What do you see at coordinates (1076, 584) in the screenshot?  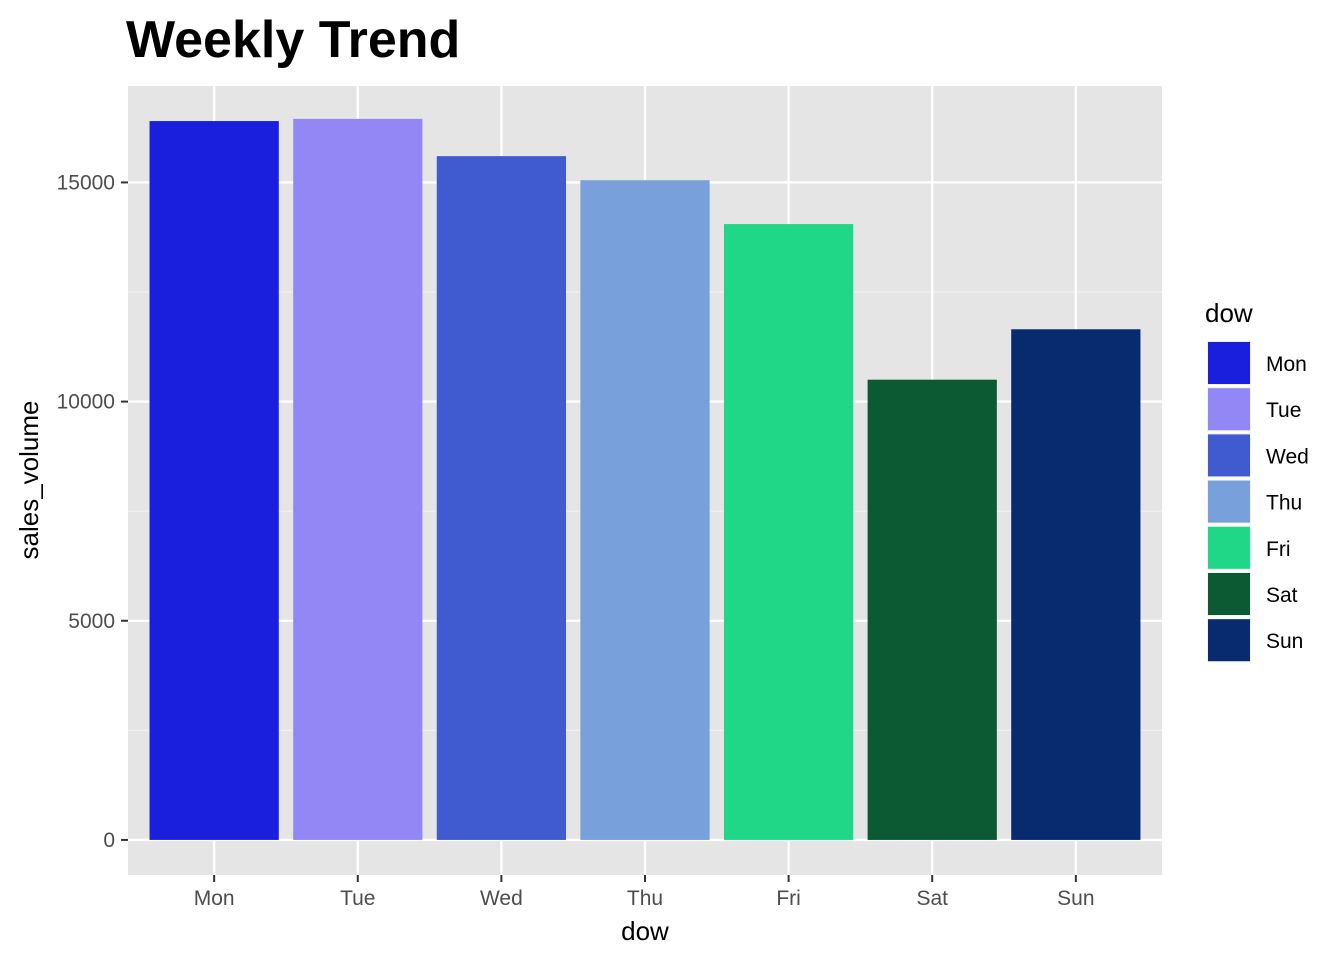 I see `bar-sun` at bounding box center [1076, 584].